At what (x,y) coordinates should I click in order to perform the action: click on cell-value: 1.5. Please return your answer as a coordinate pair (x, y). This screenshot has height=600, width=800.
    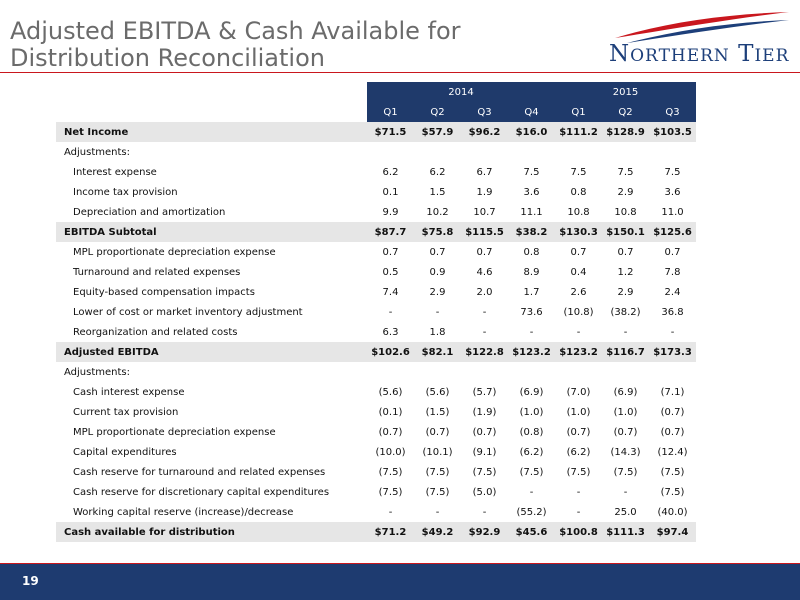
    Looking at the image, I should click on (437, 192).